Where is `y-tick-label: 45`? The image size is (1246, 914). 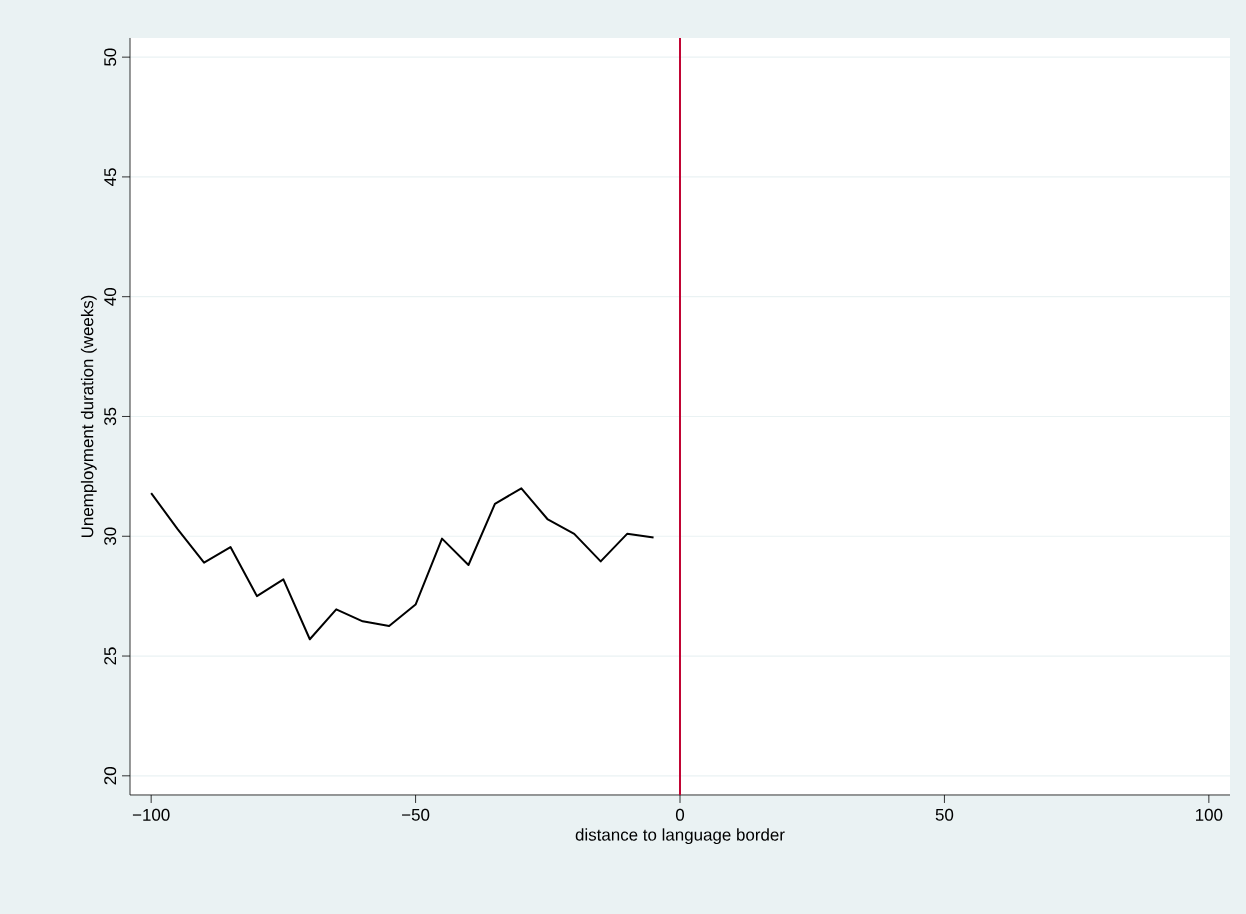 y-tick-label: 45 is located at coordinates (110, 177).